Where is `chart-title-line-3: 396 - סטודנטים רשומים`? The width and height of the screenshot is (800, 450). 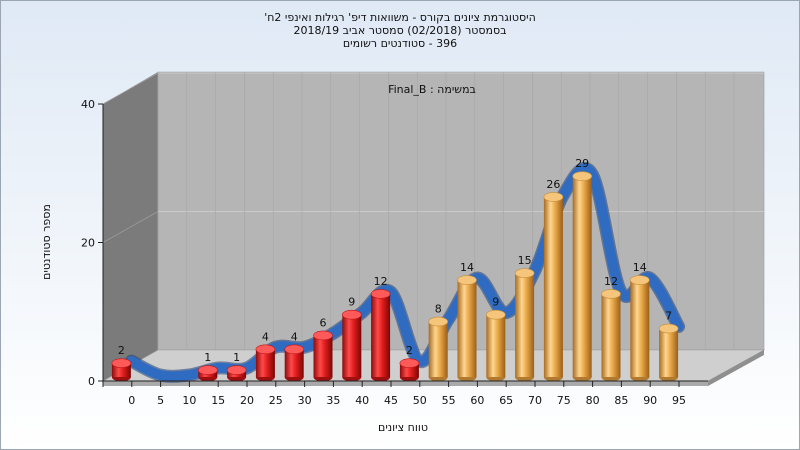
chart-title-line-3: 396 - סטודנטים רשומים is located at coordinates (400, 43).